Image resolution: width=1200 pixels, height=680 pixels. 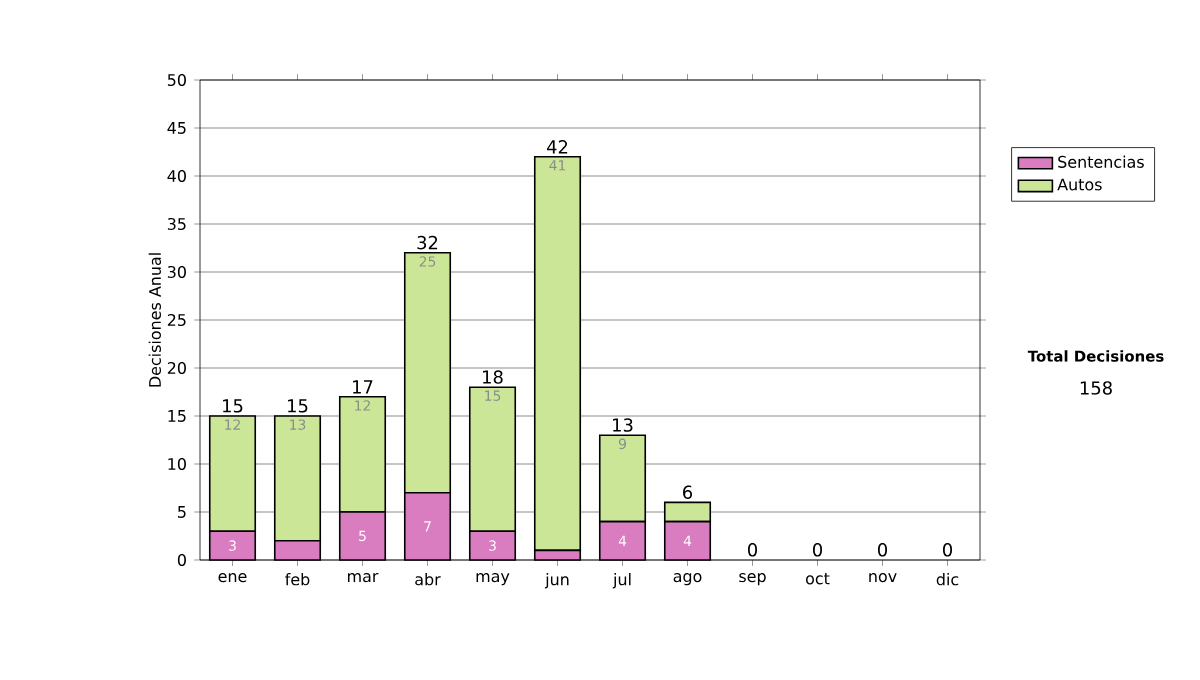 What do you see at coordinates (1096, 388) in the screenshot?
I see `text: 158` at bounding box center [1096, 388].